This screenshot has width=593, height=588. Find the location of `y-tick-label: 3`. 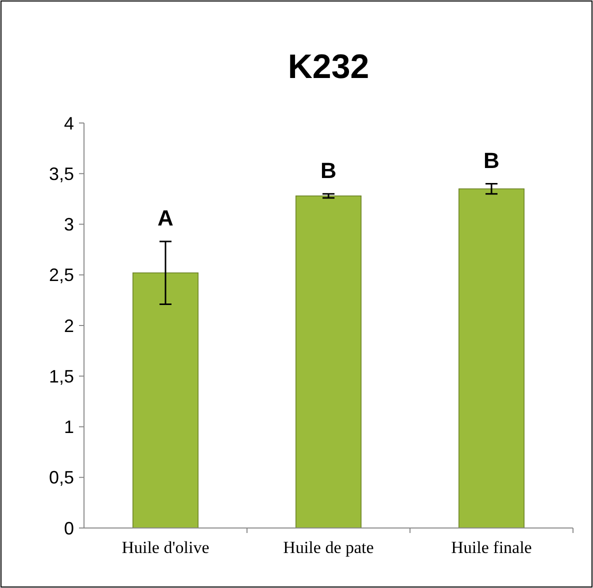

y-tick-label: 3 is located at coordinates (69, 224).